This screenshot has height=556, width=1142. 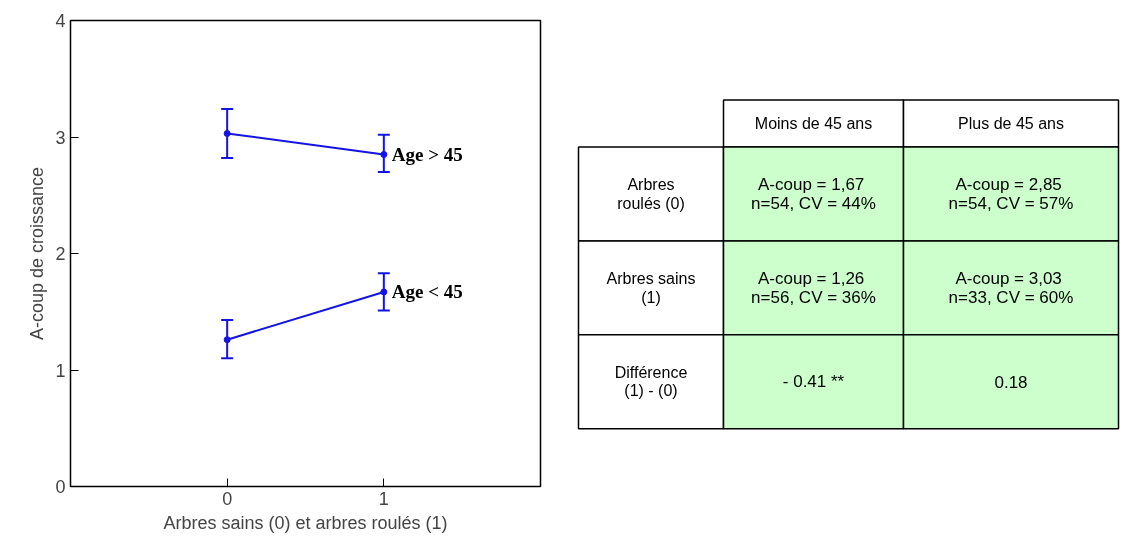 I want to click on text: A-coup = 2,85 n=54, CV = 57%, so click(x=1011, y=194).